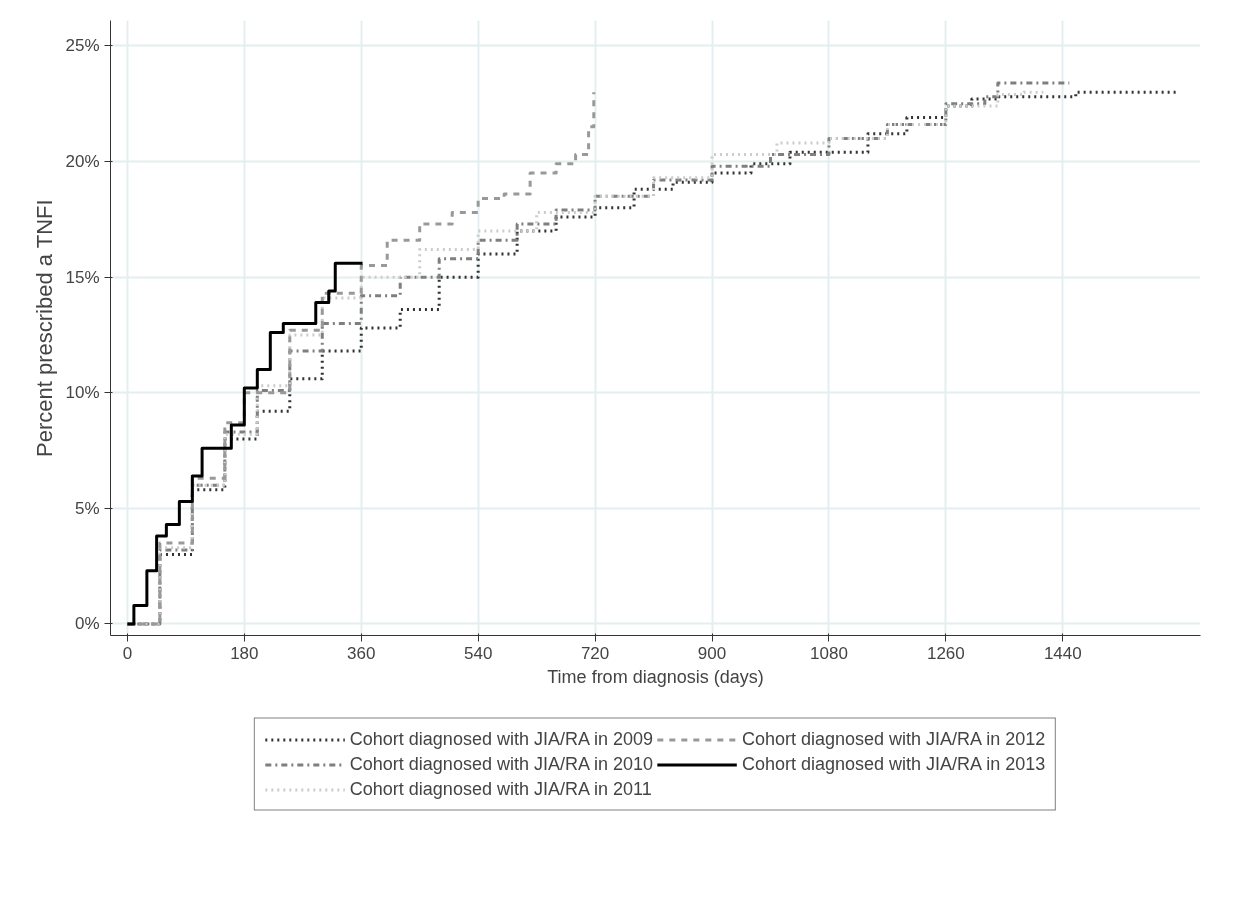 This screenshot has height=913, width=1250. What do you see at coordinates (361, 653) in the screenshot?
I see `x-tick-label: 360` at bounding box center [361, 653].